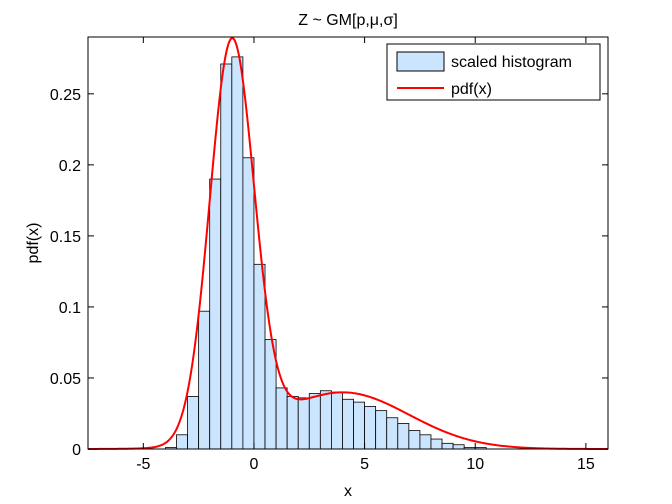  What do you see at coordinates (70, 166) in the screenshot?
I see `y-tick-label: 0.2` at bounding box center [70, 166].